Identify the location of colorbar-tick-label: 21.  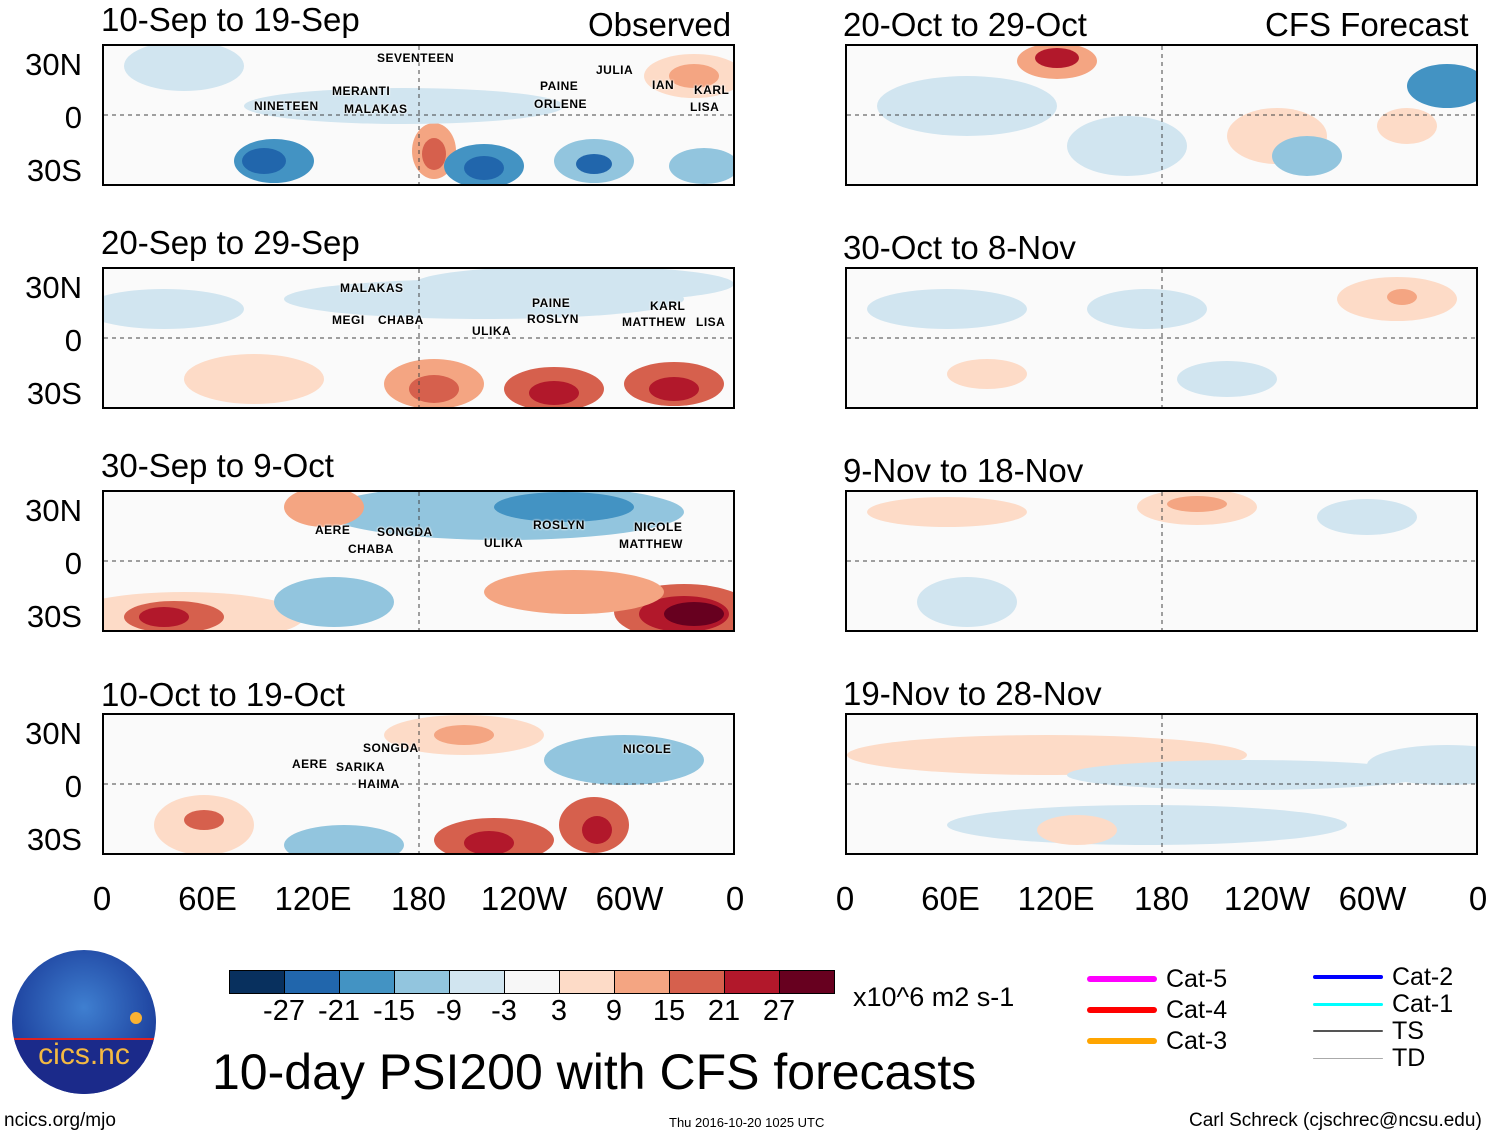
(724, 1011).